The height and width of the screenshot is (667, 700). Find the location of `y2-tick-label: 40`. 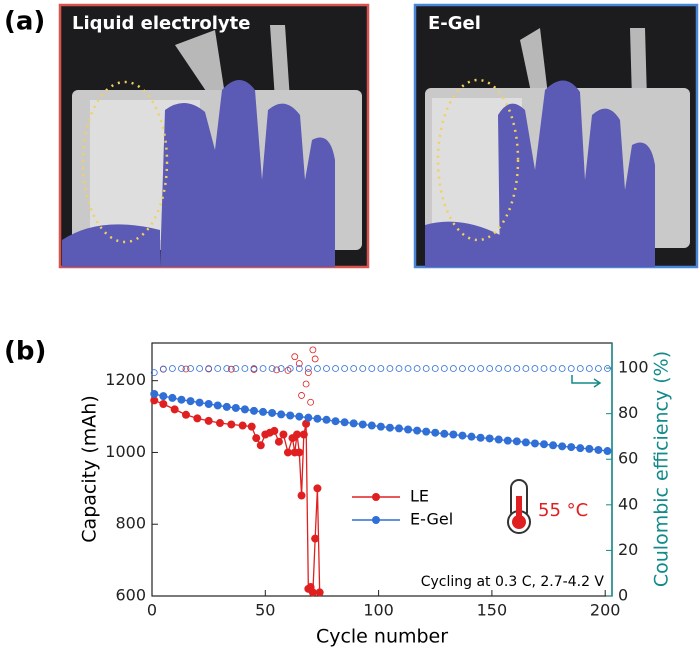

y2-tick-label: 40 is located at coordinates (628, 503).